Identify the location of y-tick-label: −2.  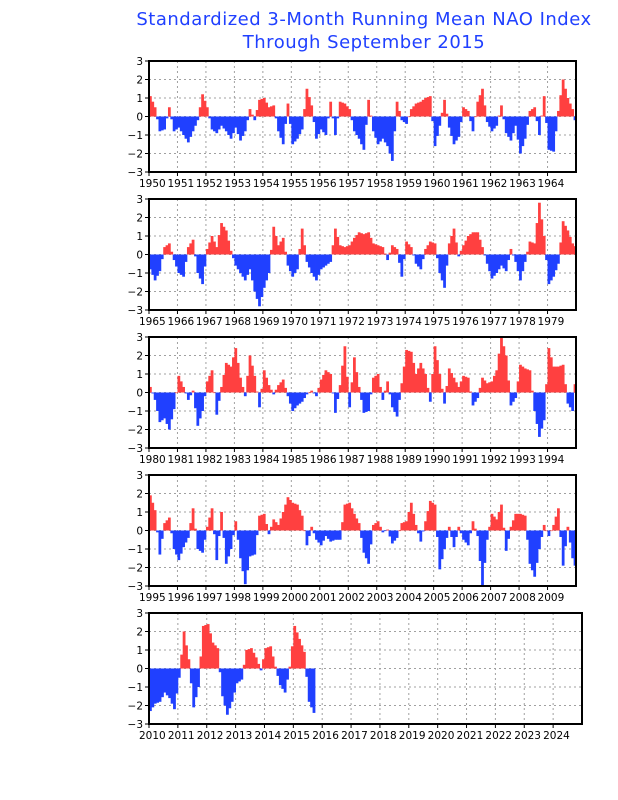
(135, 431).